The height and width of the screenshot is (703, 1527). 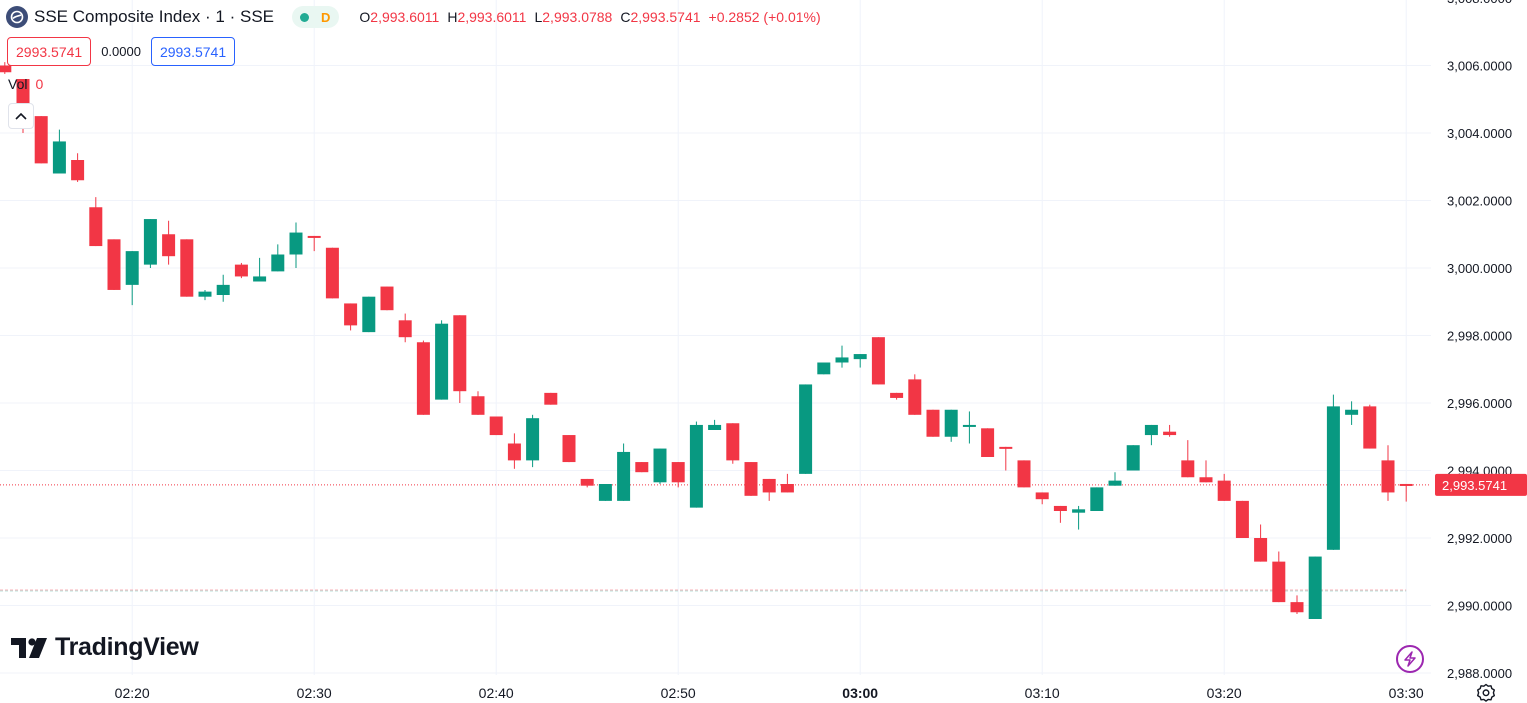 What do you see at coordinates (18, 84) in the screenshot?
I see `volume-label: Vol` at bounding box center [18, 84].